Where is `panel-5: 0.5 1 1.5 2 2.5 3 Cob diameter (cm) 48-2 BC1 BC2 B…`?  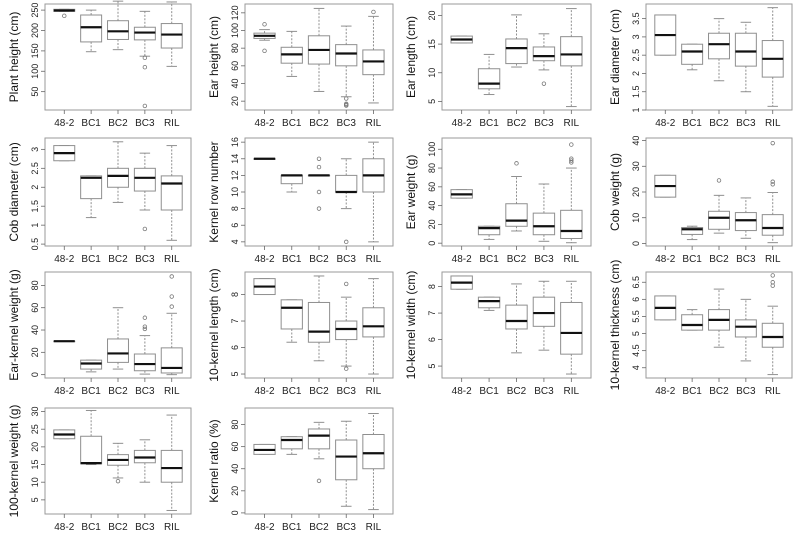
panel-5: 0.5 1 1.5 2 2.5 3 Cob diameter (cm) 48-2 BC1 BC2 B… is located at coordinates (99, 201).